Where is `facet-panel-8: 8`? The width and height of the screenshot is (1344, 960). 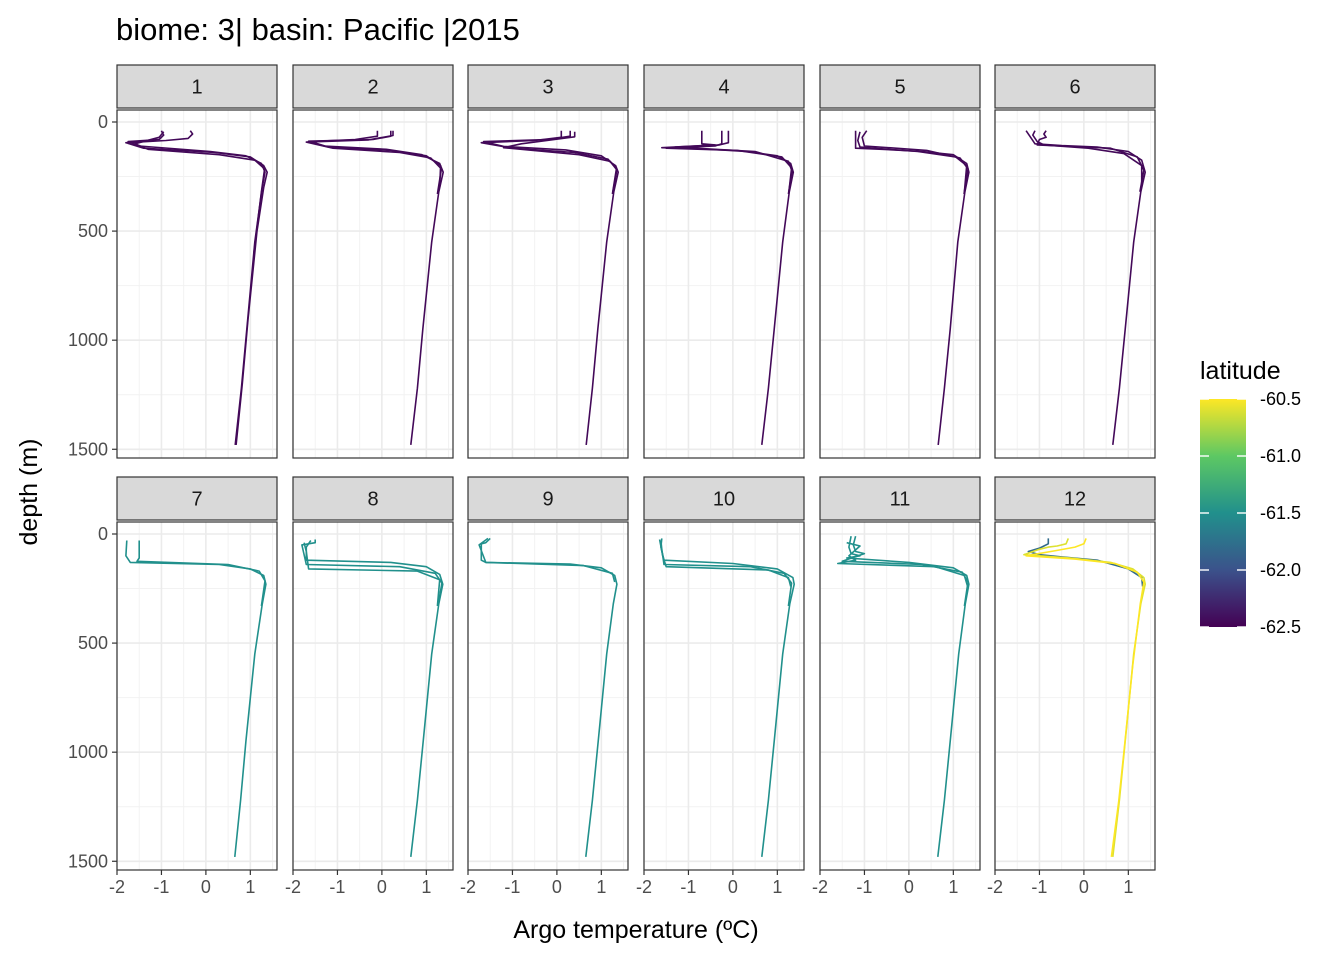 facet-panel-8: 8 is located at coordinates (373, 673).